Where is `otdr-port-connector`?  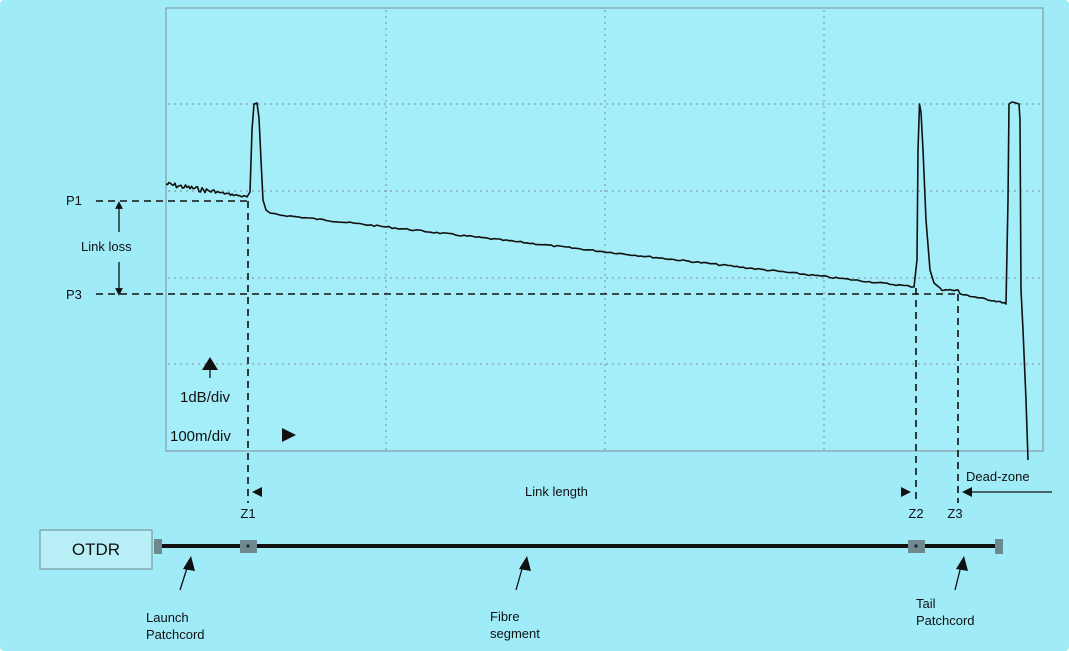
otdr-port-connector is located at coordinates (158, 546).